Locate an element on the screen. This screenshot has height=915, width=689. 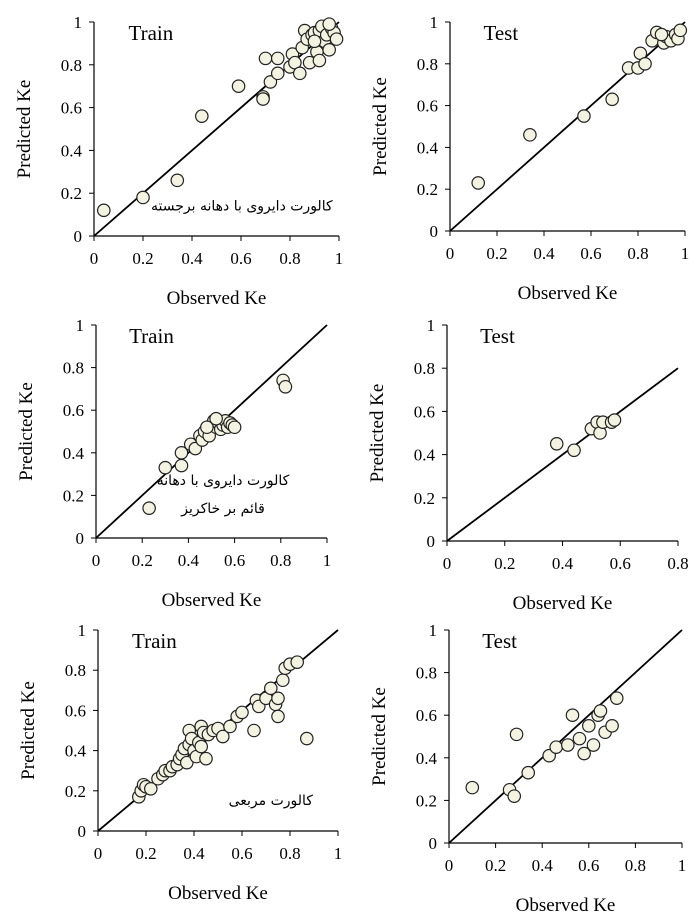
annotation-text: کالورت دایروی با دهانه برجسته is located at coordinates (242, 206).